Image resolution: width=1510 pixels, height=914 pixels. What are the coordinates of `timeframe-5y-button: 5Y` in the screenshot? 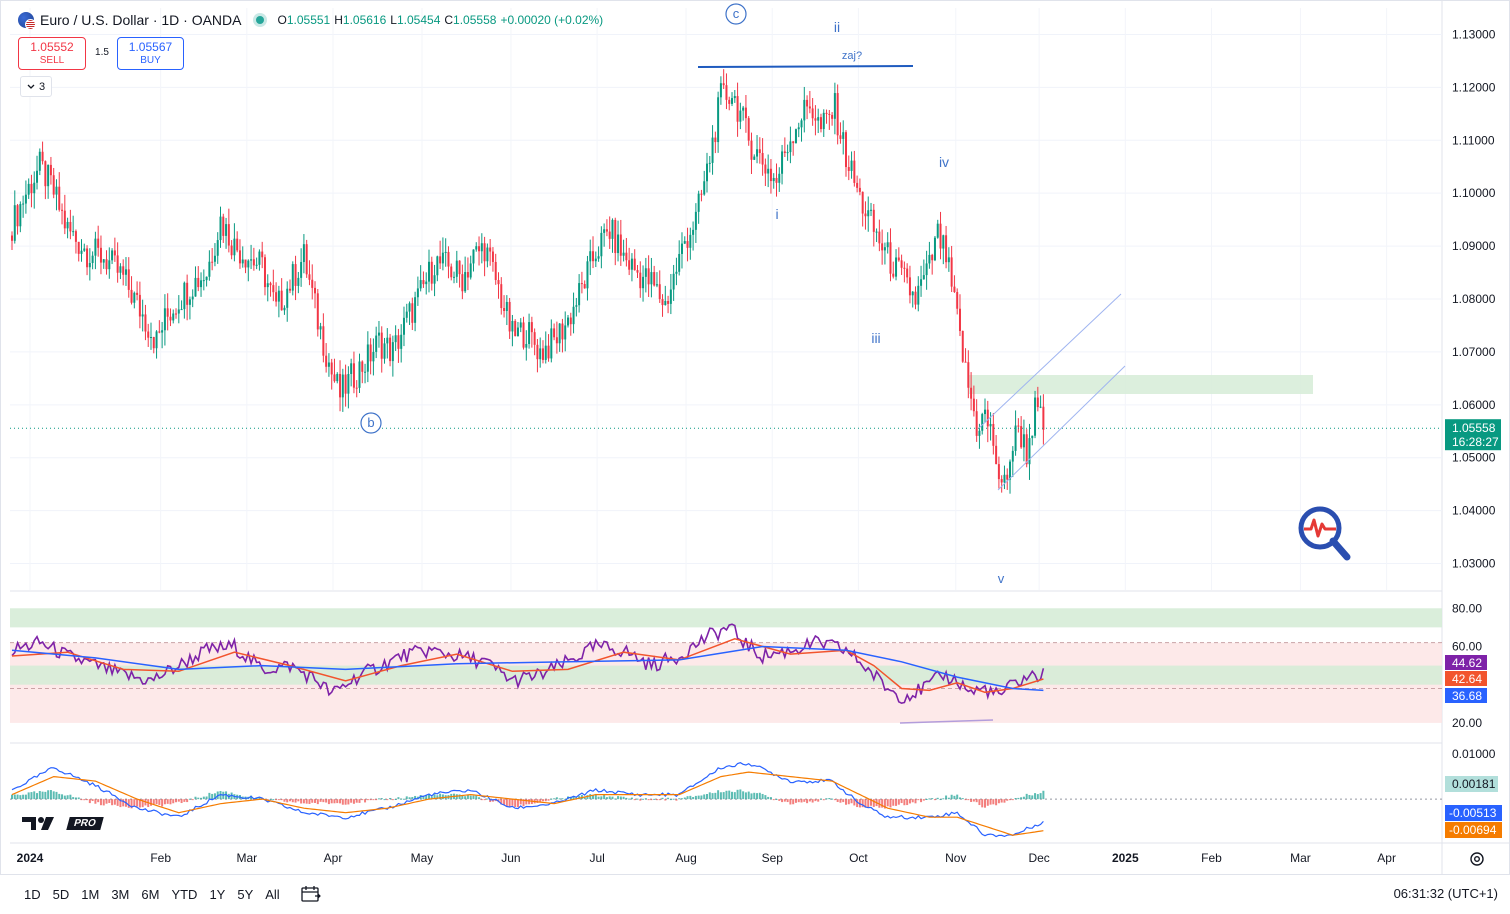 It's located at (245, 894).